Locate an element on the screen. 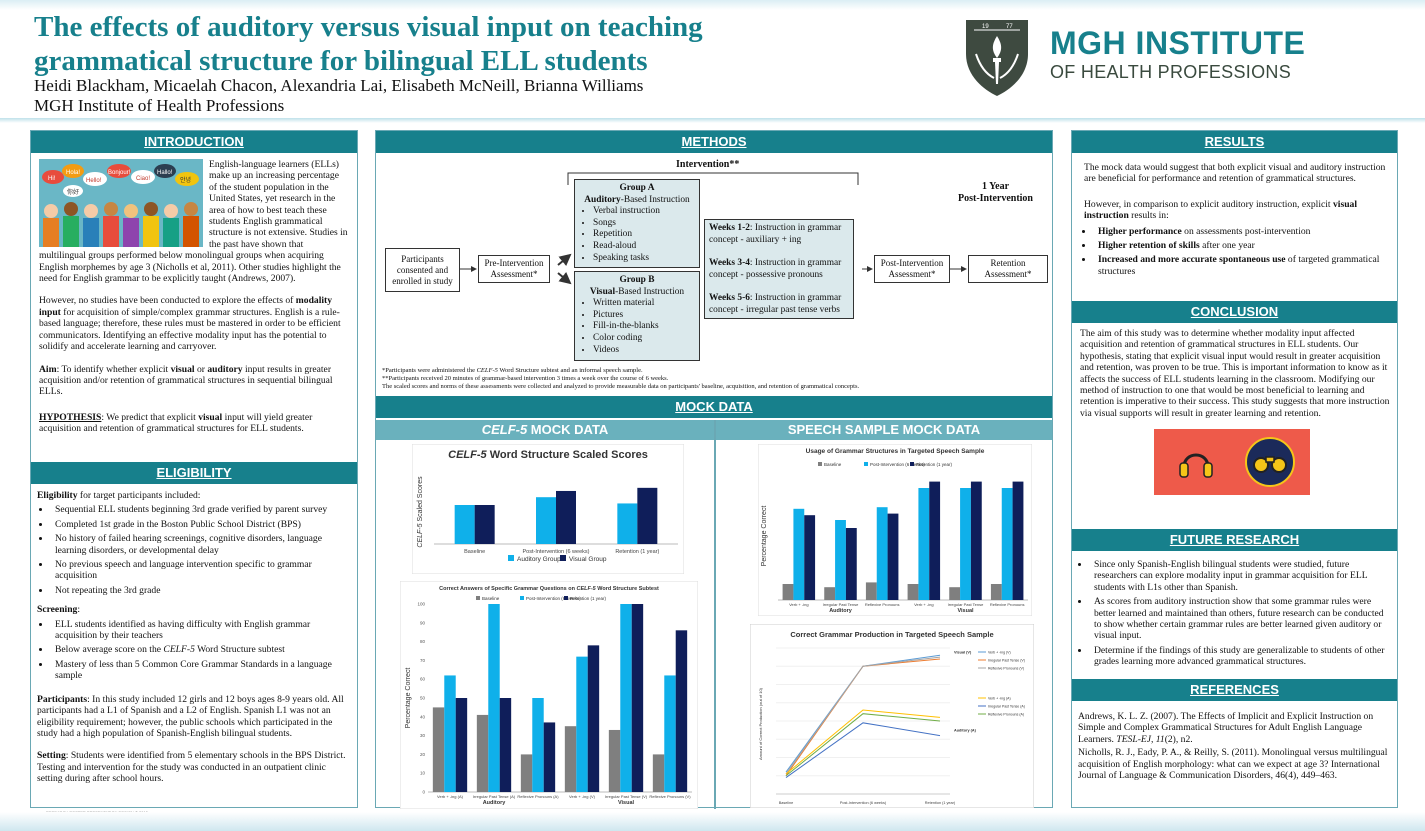 The width and height of the screenshot is (1425, 831). list-item: Verbal instruction is located at coordinates (643, 212).